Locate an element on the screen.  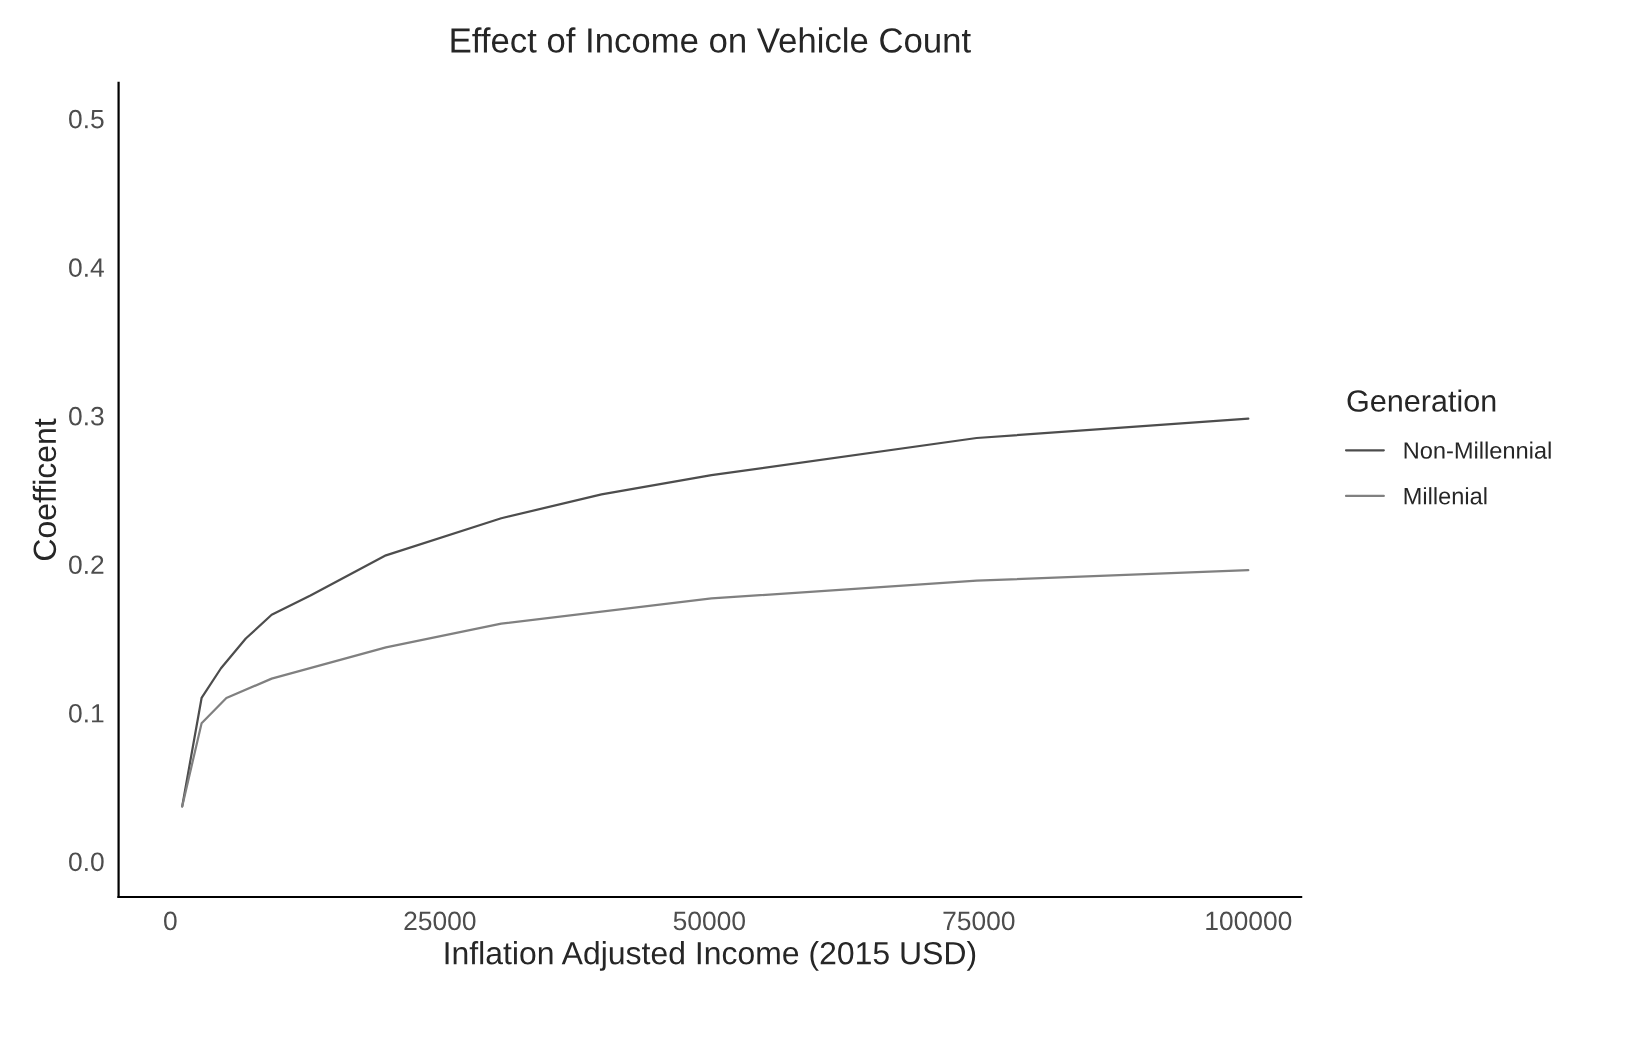
chart-title: Effect of Income on Vehicle Count is located at coordinates (711, 40).